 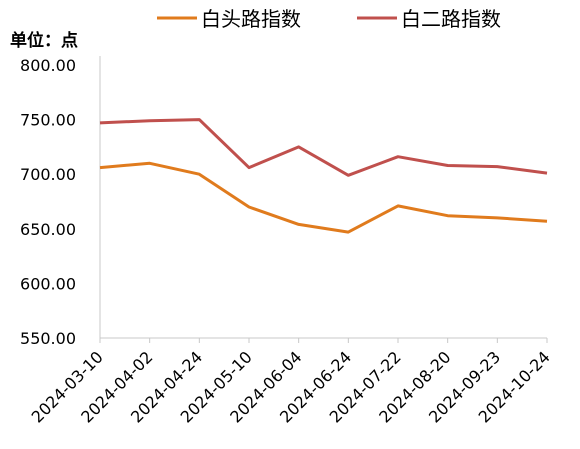 I want to click on y-tick-label: 550.00, so click(x=48, y=338).